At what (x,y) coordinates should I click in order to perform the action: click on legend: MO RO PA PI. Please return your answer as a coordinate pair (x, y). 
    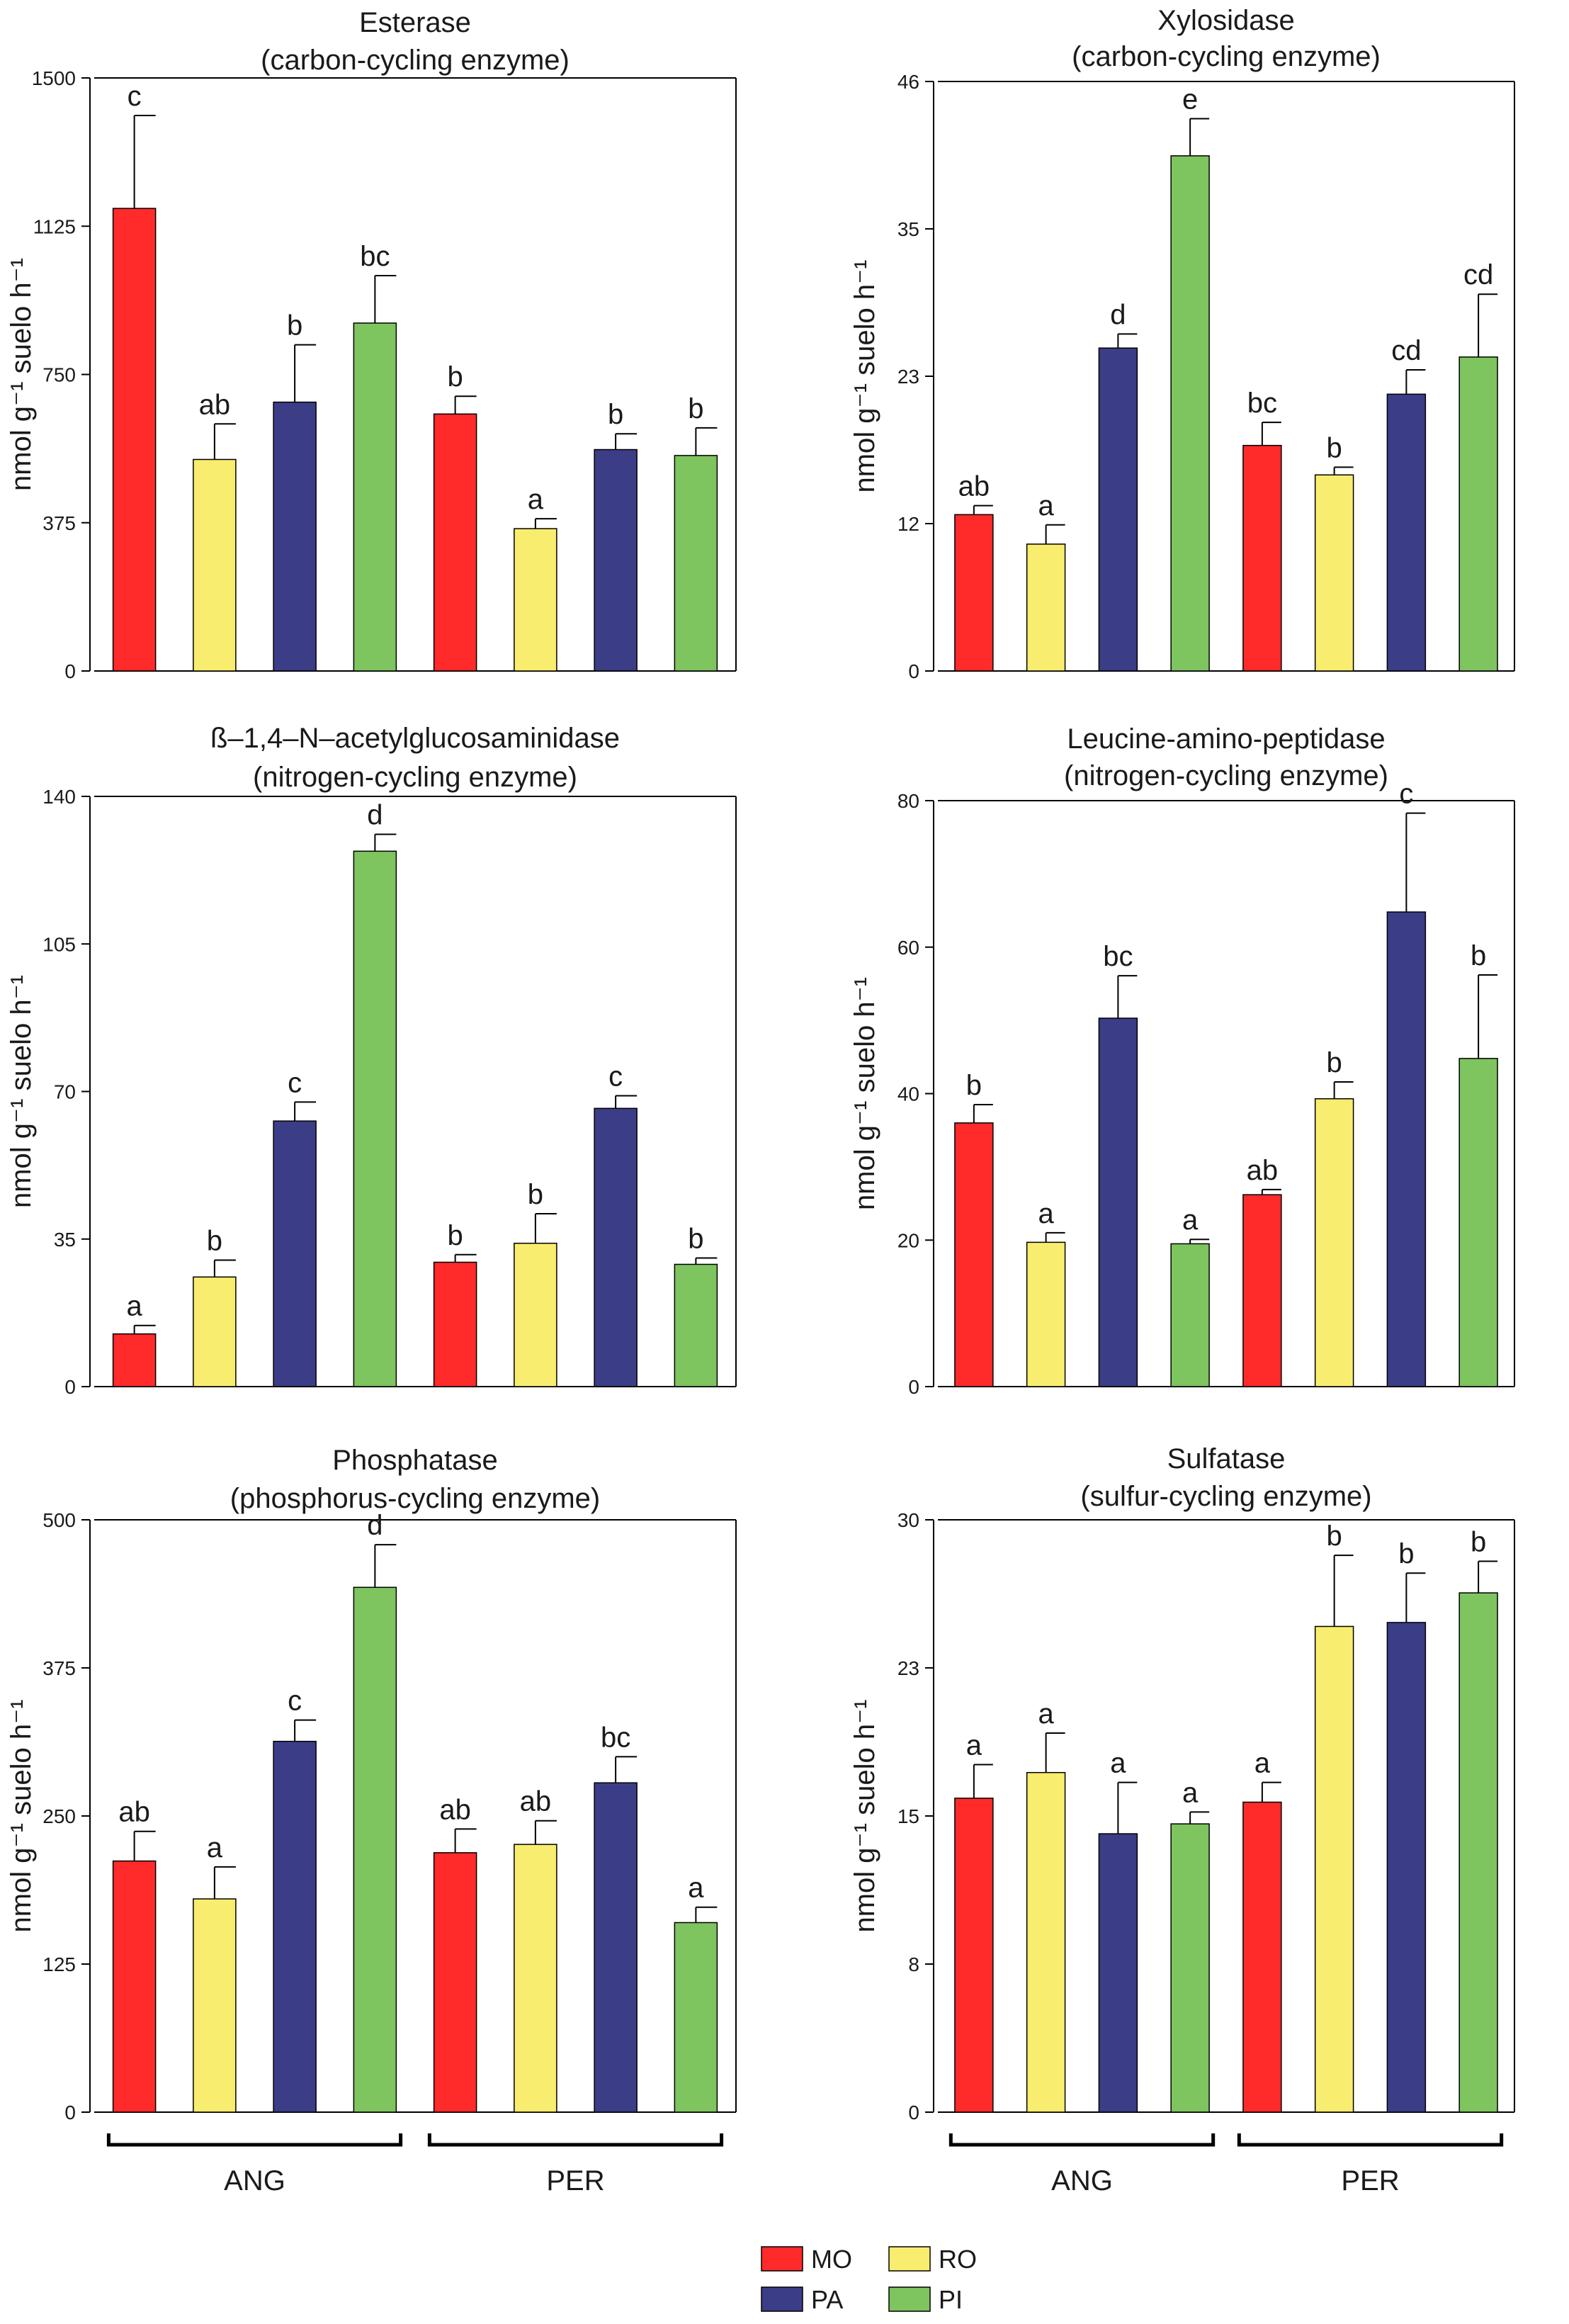
    Looking at the image, I should click on (869, 2279).